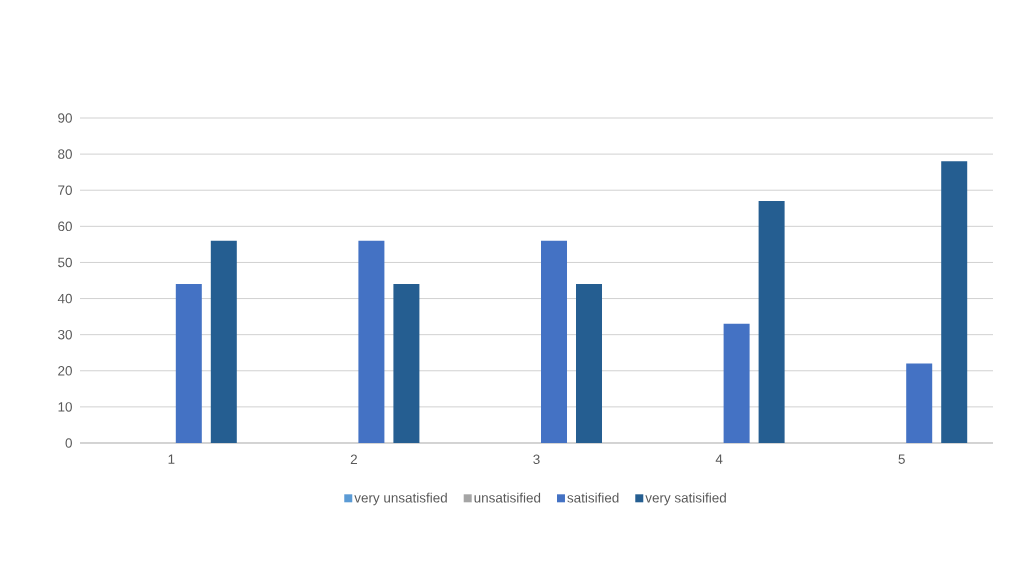 The image size is (1011, 565). I want to click on legend-label: satisified, so click(593, 497).